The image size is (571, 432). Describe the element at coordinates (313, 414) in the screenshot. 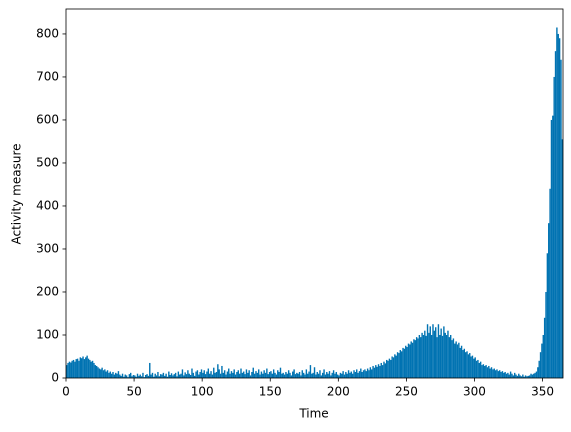

I see `x-axis-label: Time` at that location.